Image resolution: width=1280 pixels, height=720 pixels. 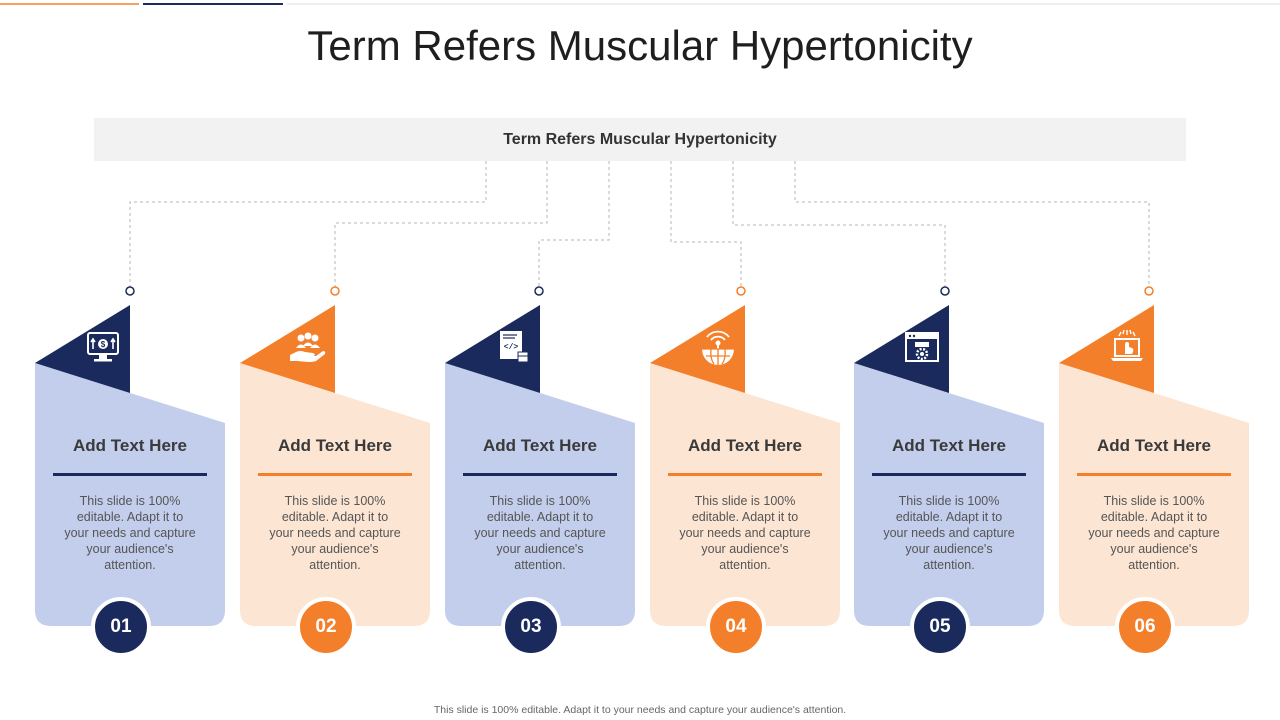 I want to click on card-number-badge: 03, so click(x=531, y=627).